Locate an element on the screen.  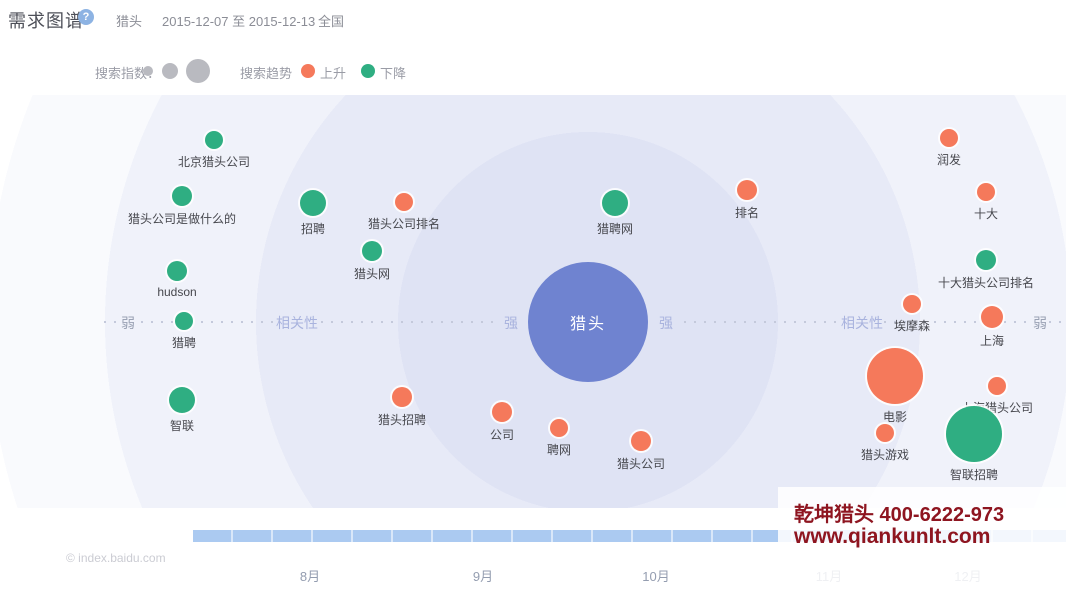
bubble-label: 招聘 is located at coordinates (313, 229).